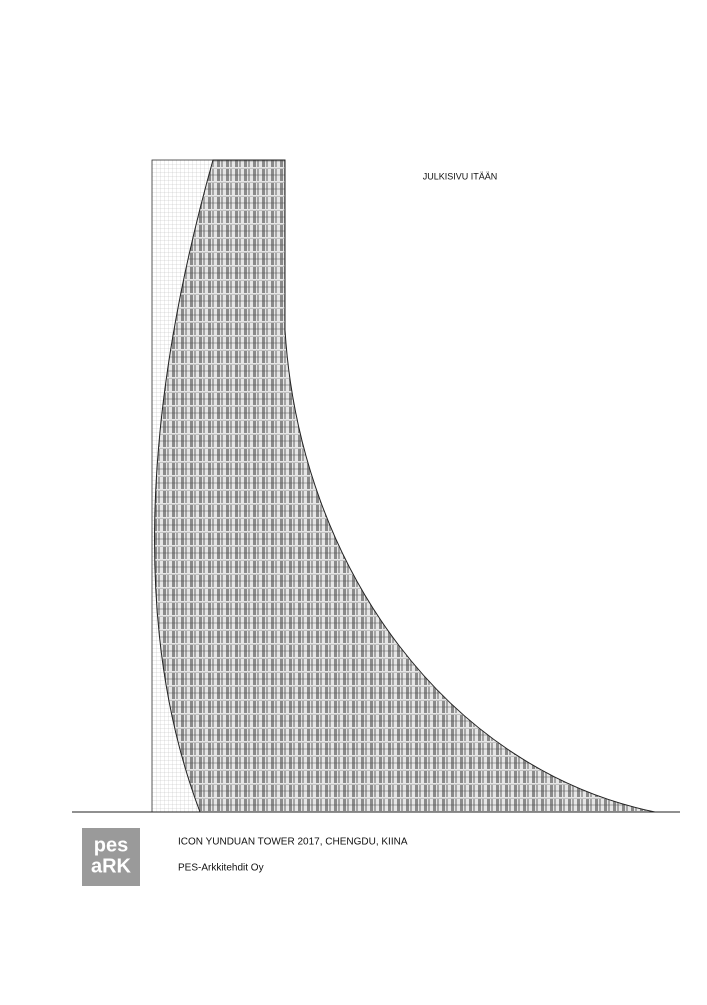 The height and width of the screenshot is (1005, 707). What do you see at coordinates (111, 845) in the screenshot?
I see `logo-line: pes` at bounding box center [111, 845].